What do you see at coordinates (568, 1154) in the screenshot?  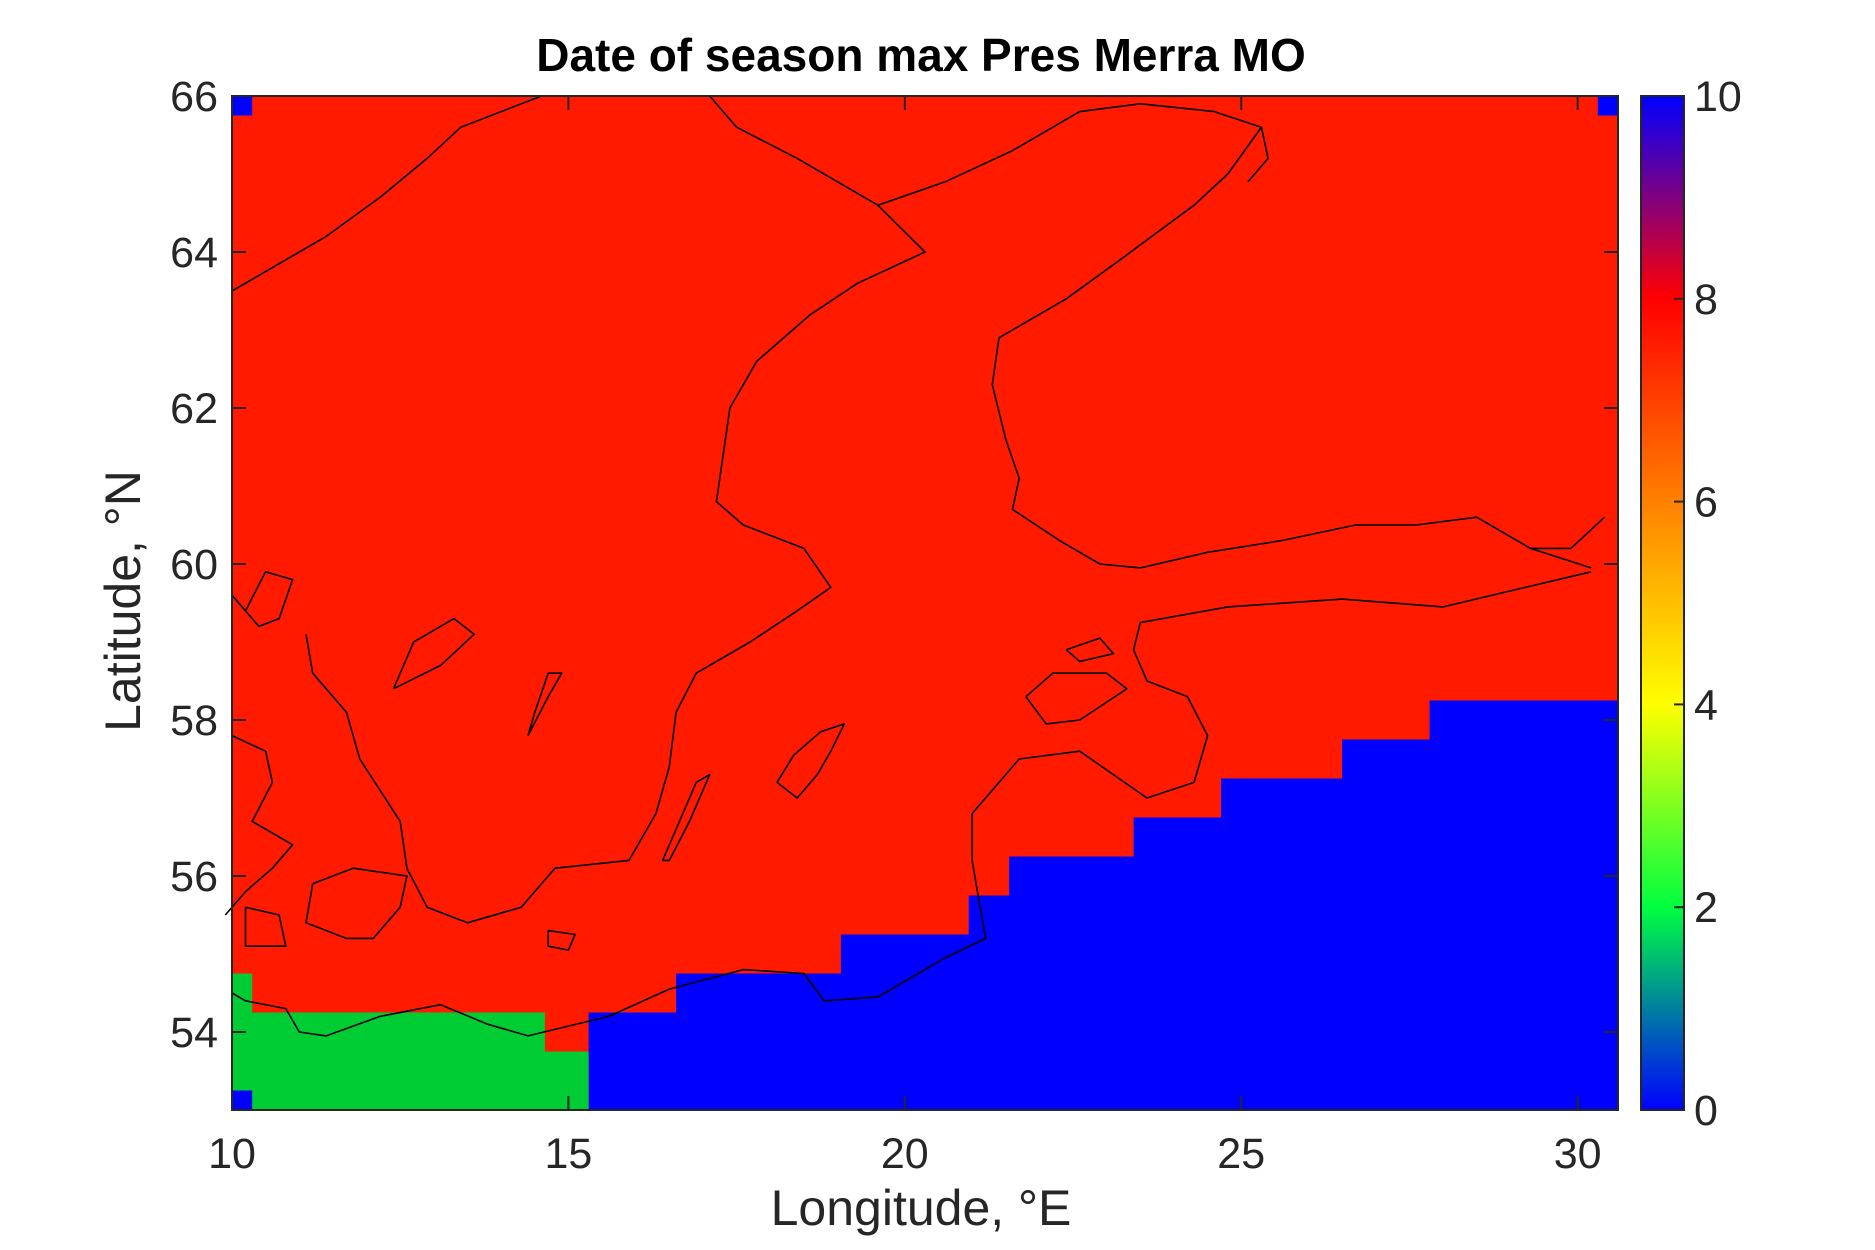 I see `x-tick-label: 15` at bounding box center [568, 1154].